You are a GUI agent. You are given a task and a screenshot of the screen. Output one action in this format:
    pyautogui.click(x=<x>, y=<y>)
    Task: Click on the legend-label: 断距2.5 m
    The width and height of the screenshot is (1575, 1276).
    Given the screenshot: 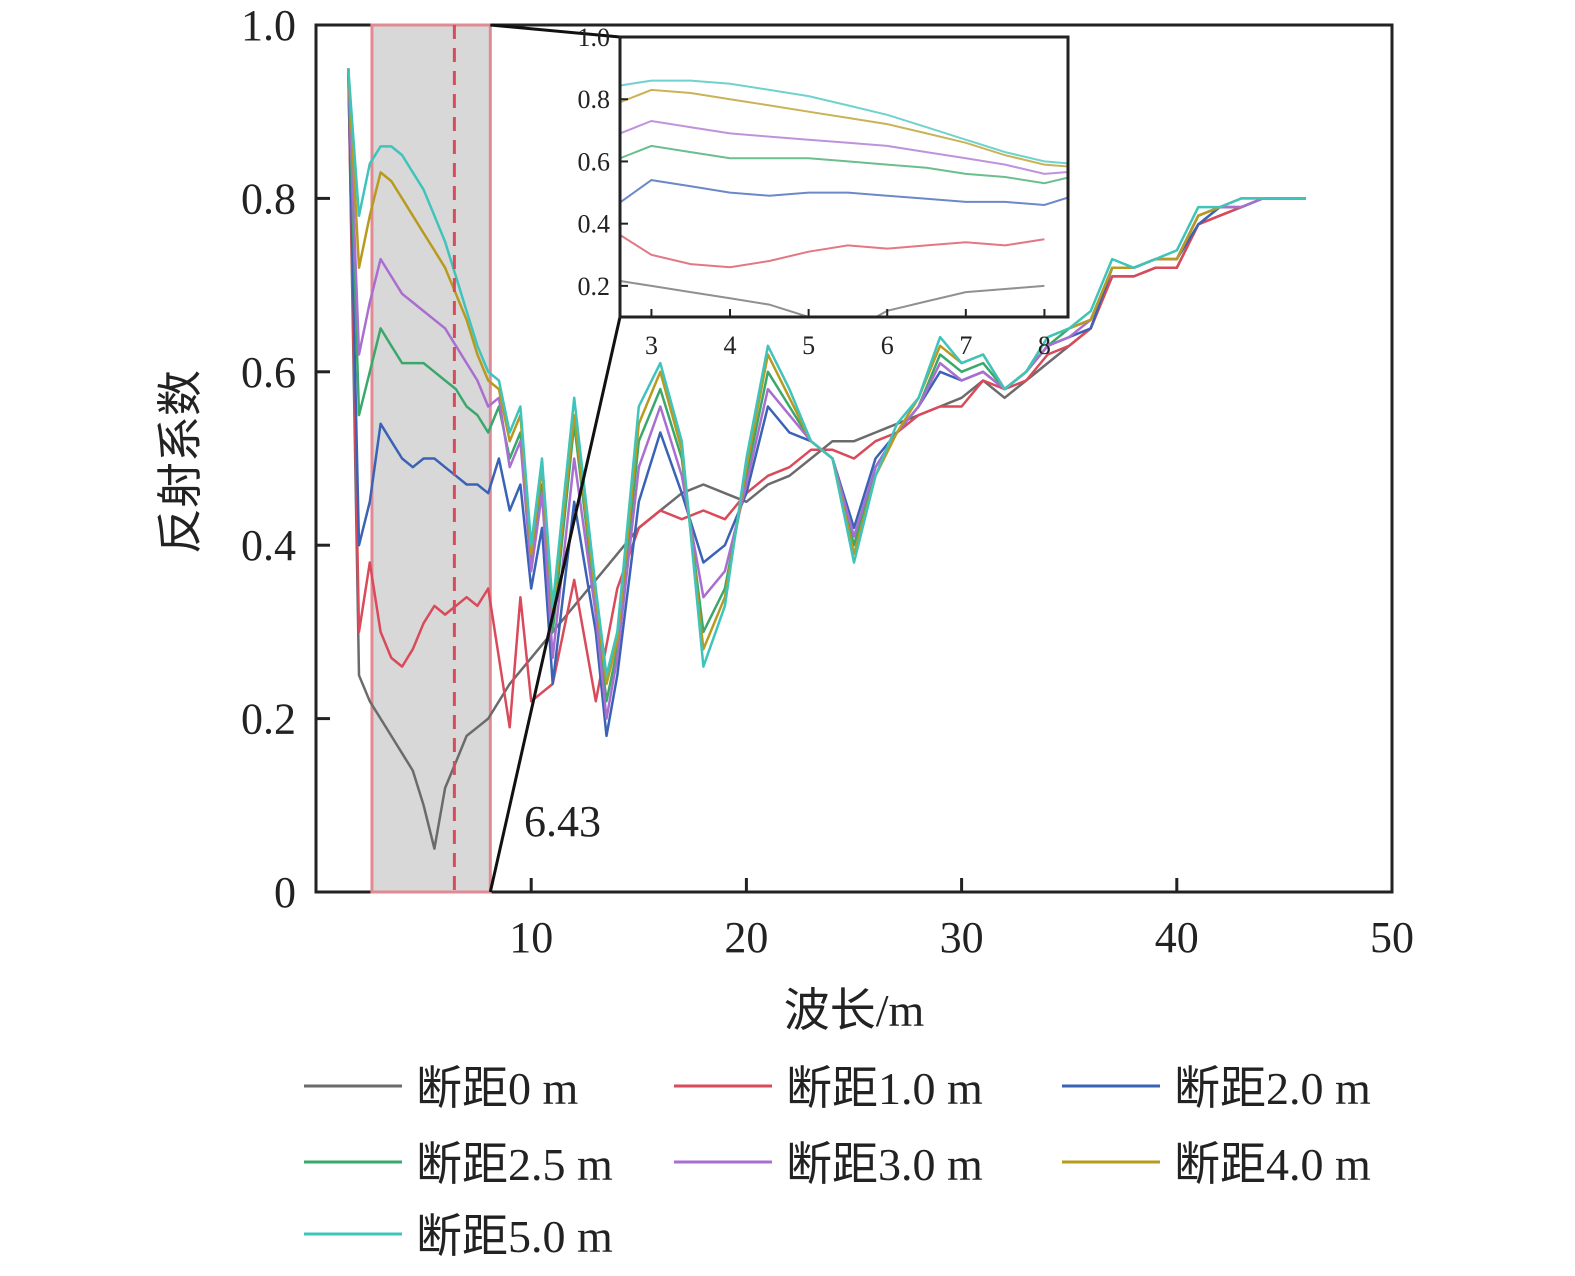 What is the action you would take?
    pyautogui.click(x=514, y=1164)
    